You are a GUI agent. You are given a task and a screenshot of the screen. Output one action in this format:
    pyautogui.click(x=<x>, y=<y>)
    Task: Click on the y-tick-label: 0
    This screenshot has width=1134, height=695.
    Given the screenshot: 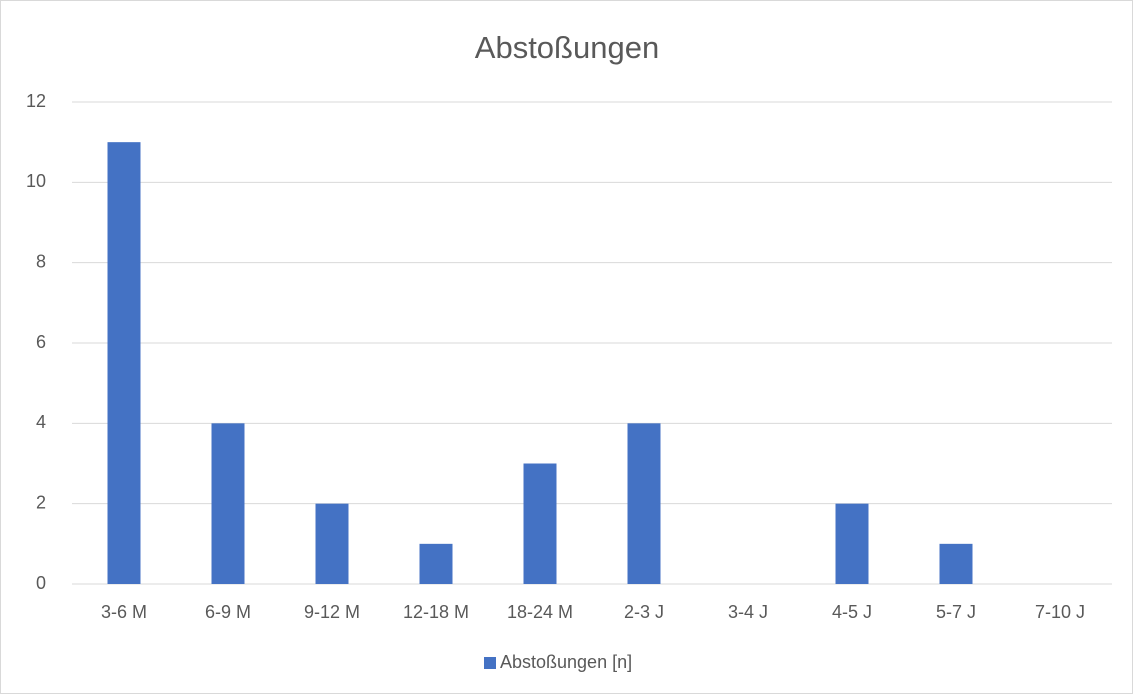 What is the action you would take?
    pyautogui.click(x=41, y=583)
    